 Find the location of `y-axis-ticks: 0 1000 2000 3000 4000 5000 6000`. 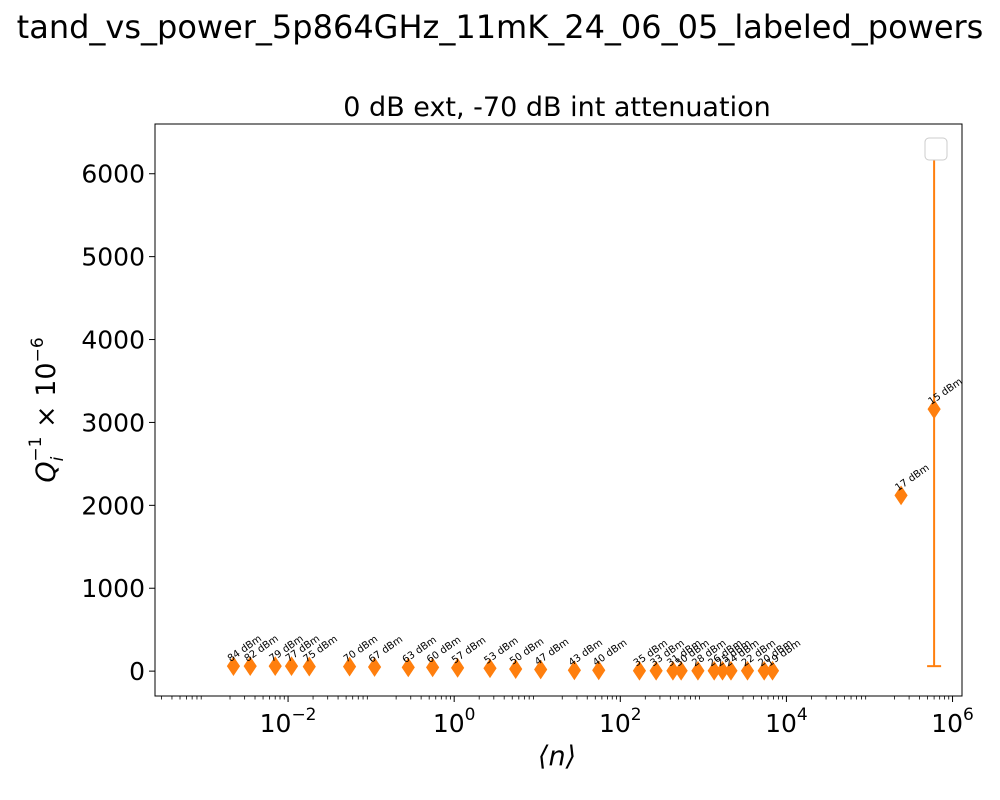

y-axis-ticks: 0 1000 2000 3000 4000 5000 6000 is located at coordinates (118, 423).